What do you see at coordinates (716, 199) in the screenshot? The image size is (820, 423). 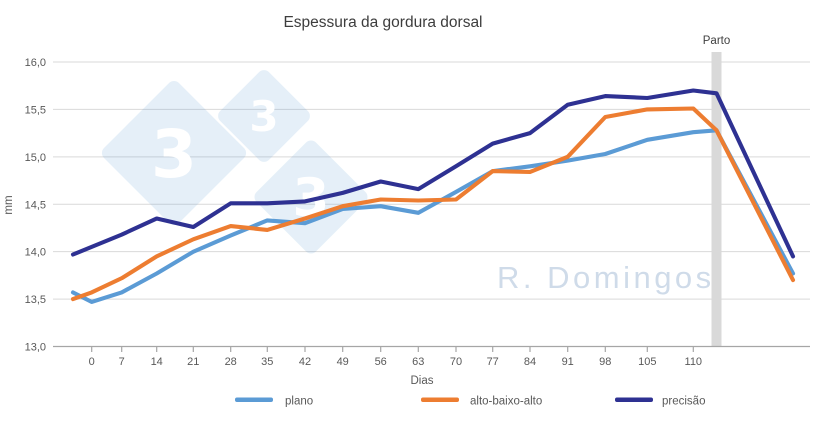 I see `parto-band` at bounding box center [716, 199].